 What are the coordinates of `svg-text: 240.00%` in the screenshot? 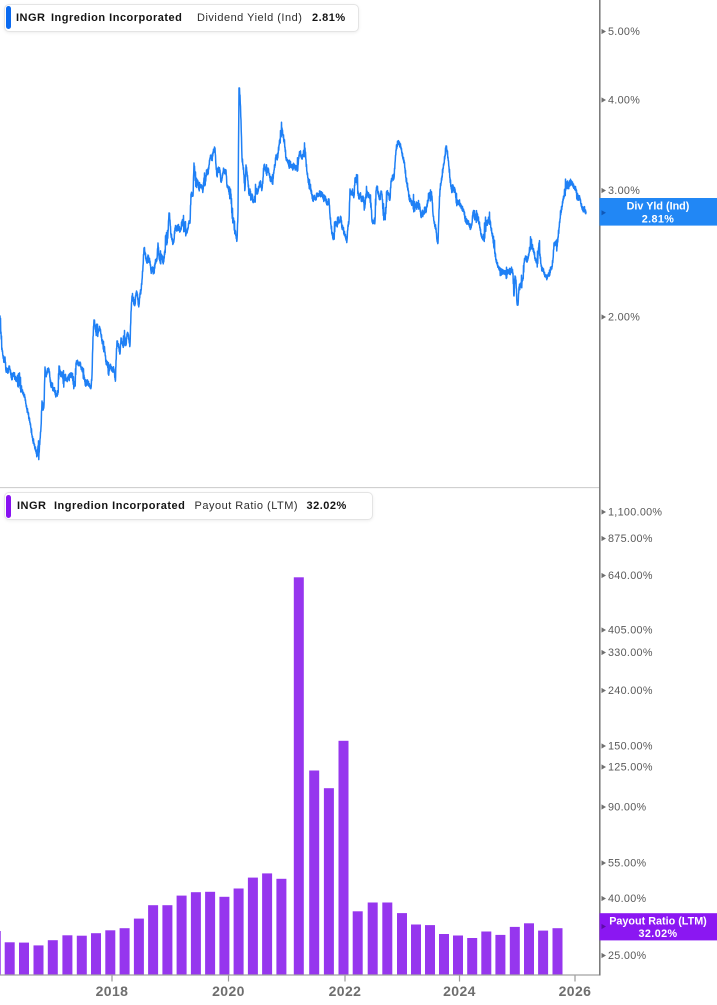 It's located at (630, 691).